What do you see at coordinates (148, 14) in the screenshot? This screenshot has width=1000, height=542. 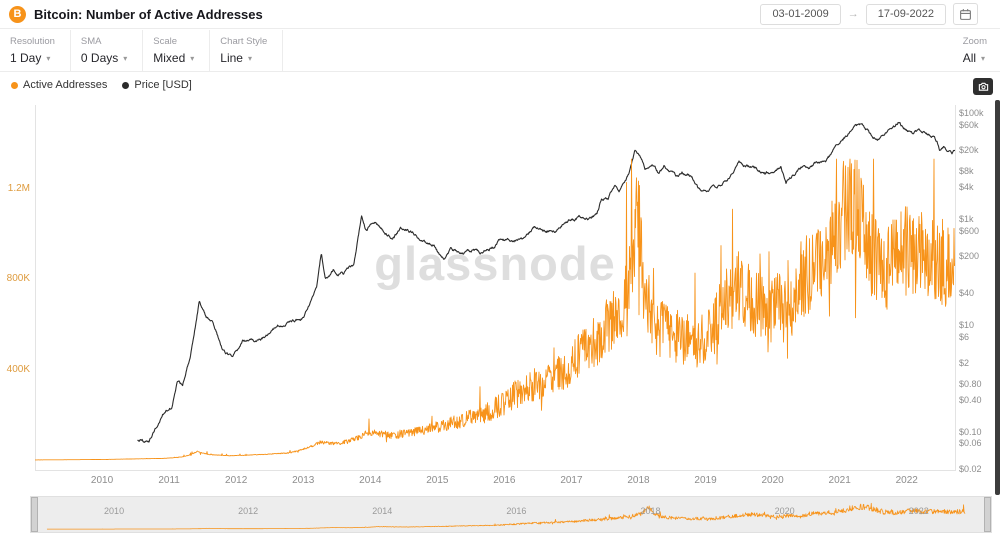 I see `page-title: Bitcoin: Number of Active Addresses` at bounding box center [148, 14].